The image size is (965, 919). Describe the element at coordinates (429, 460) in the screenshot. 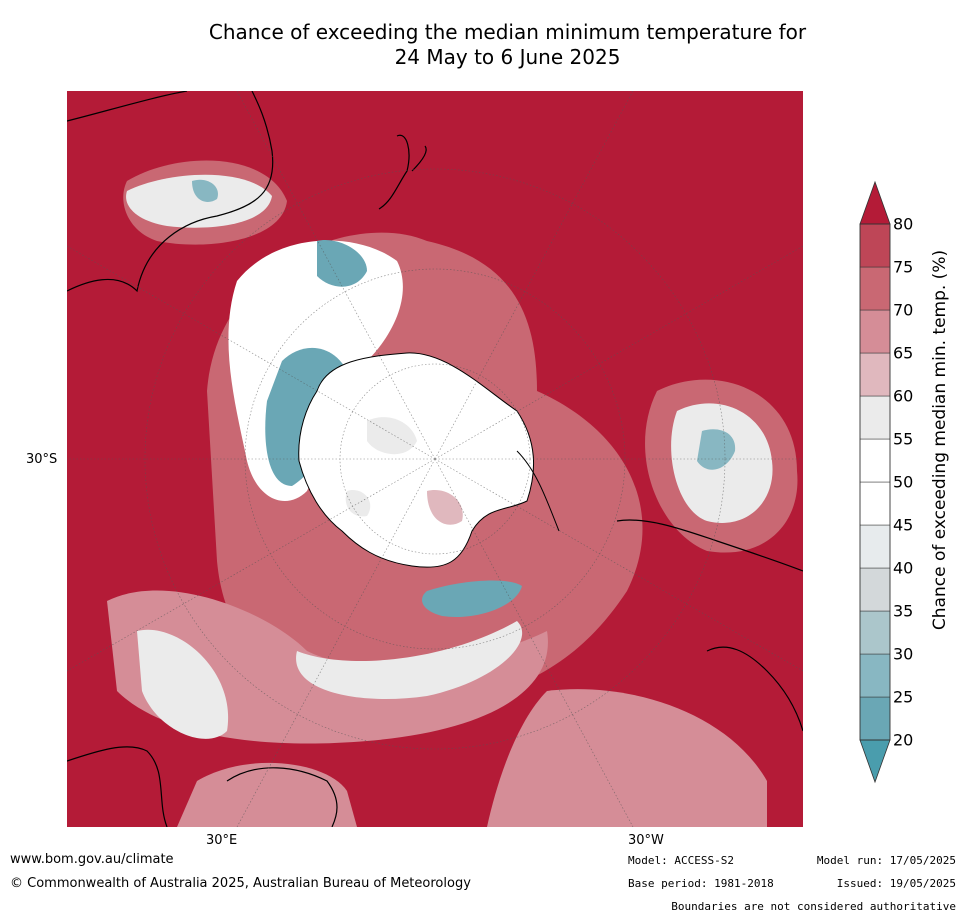

I see `antarctica` at that location.